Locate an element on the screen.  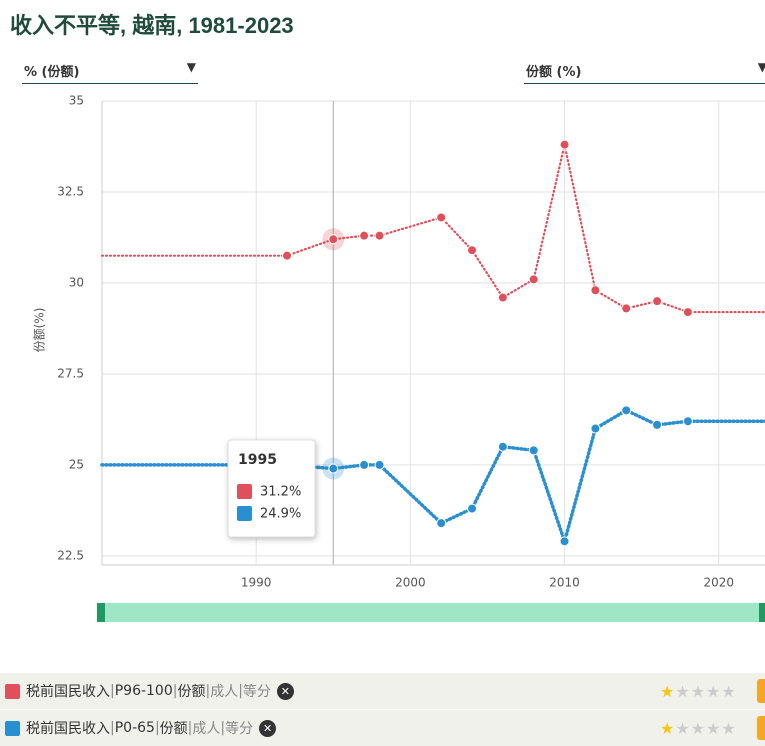
x-tick-label: 2020 is located at coordinates (718, 583).